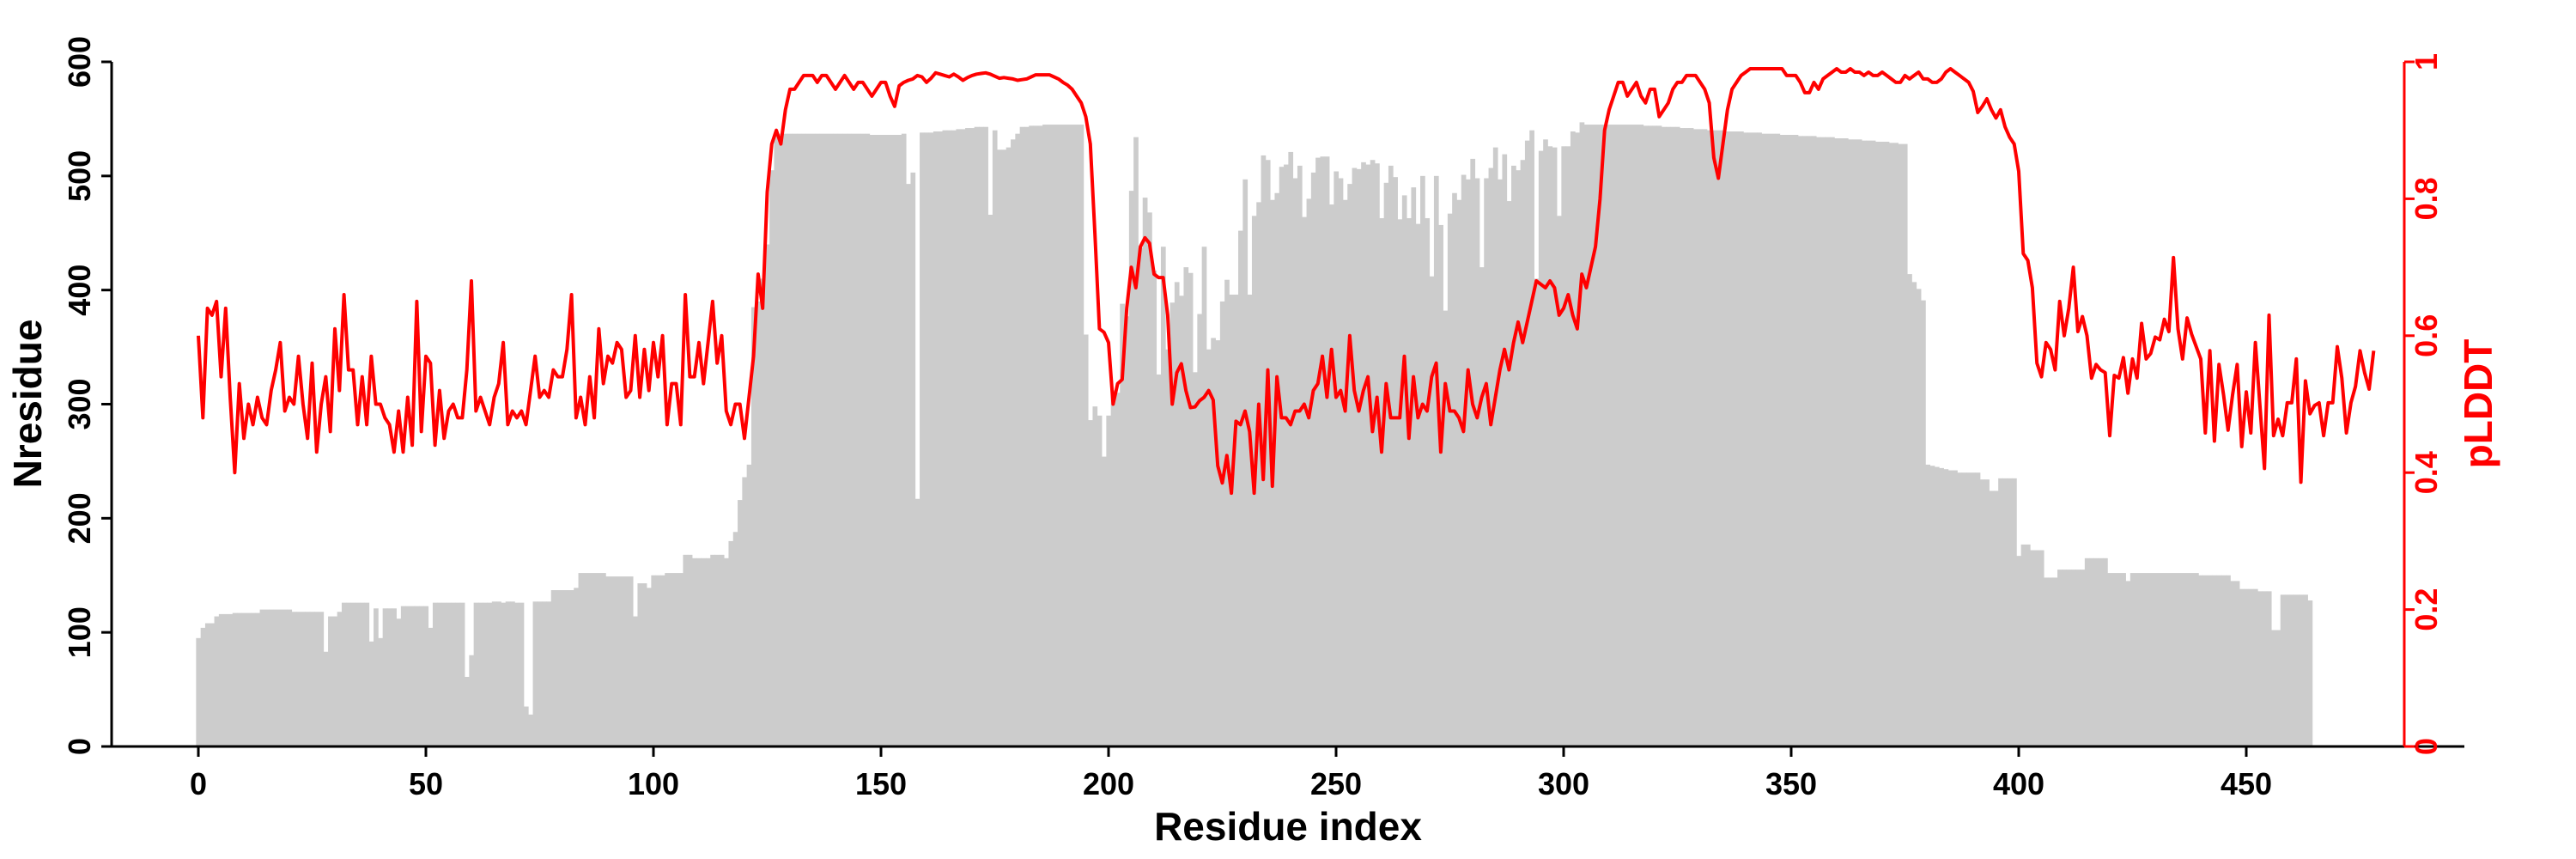 This screenshot has width=2576, height=859. What do you see at coordinates (881, 783) in the screenshot?
I see `x-tick-label: 150` at bounding box center [881, 783].